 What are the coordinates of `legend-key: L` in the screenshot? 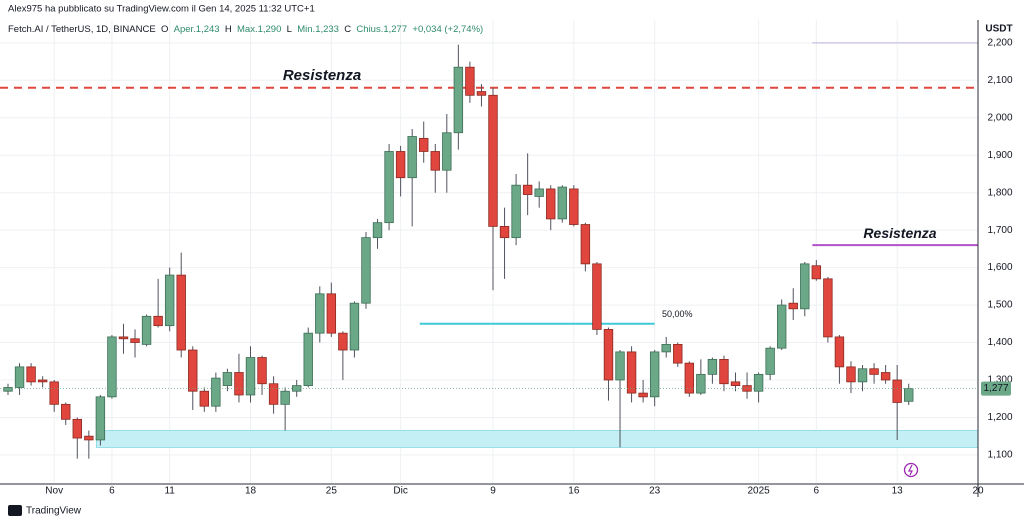 It's located at (289, 29).